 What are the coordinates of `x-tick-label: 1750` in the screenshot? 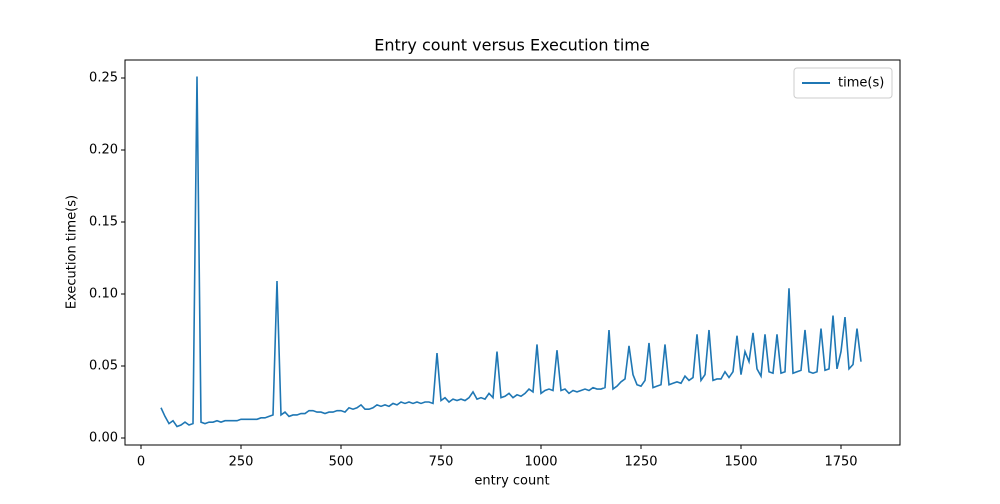 It's located at (840, 462).